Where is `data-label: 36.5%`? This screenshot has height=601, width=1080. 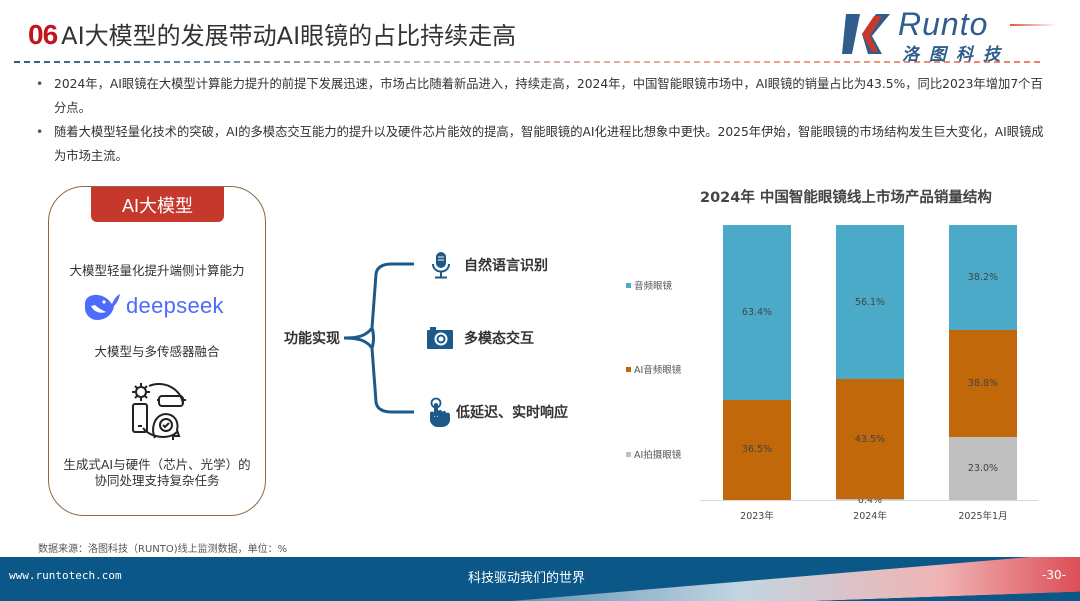
data-label: 36.5% is located at coordinates (757, 450).